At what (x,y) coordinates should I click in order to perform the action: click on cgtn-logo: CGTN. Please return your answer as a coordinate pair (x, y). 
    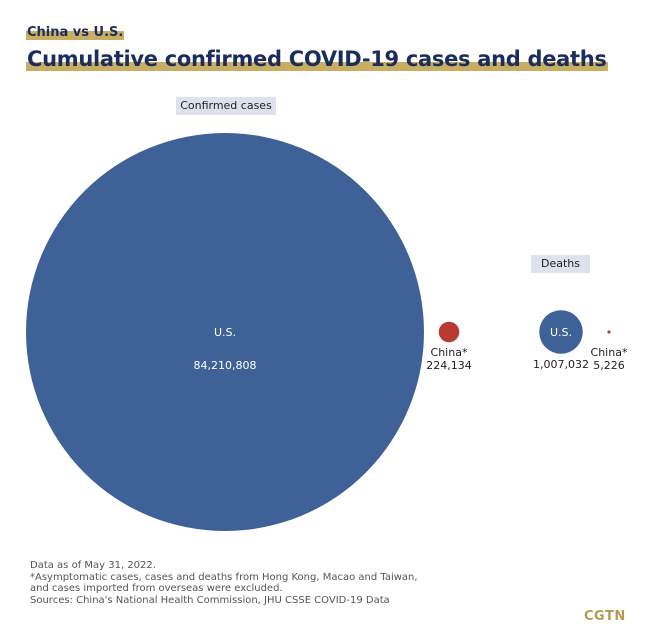
    Looking at the image, I should click on (605, 616).